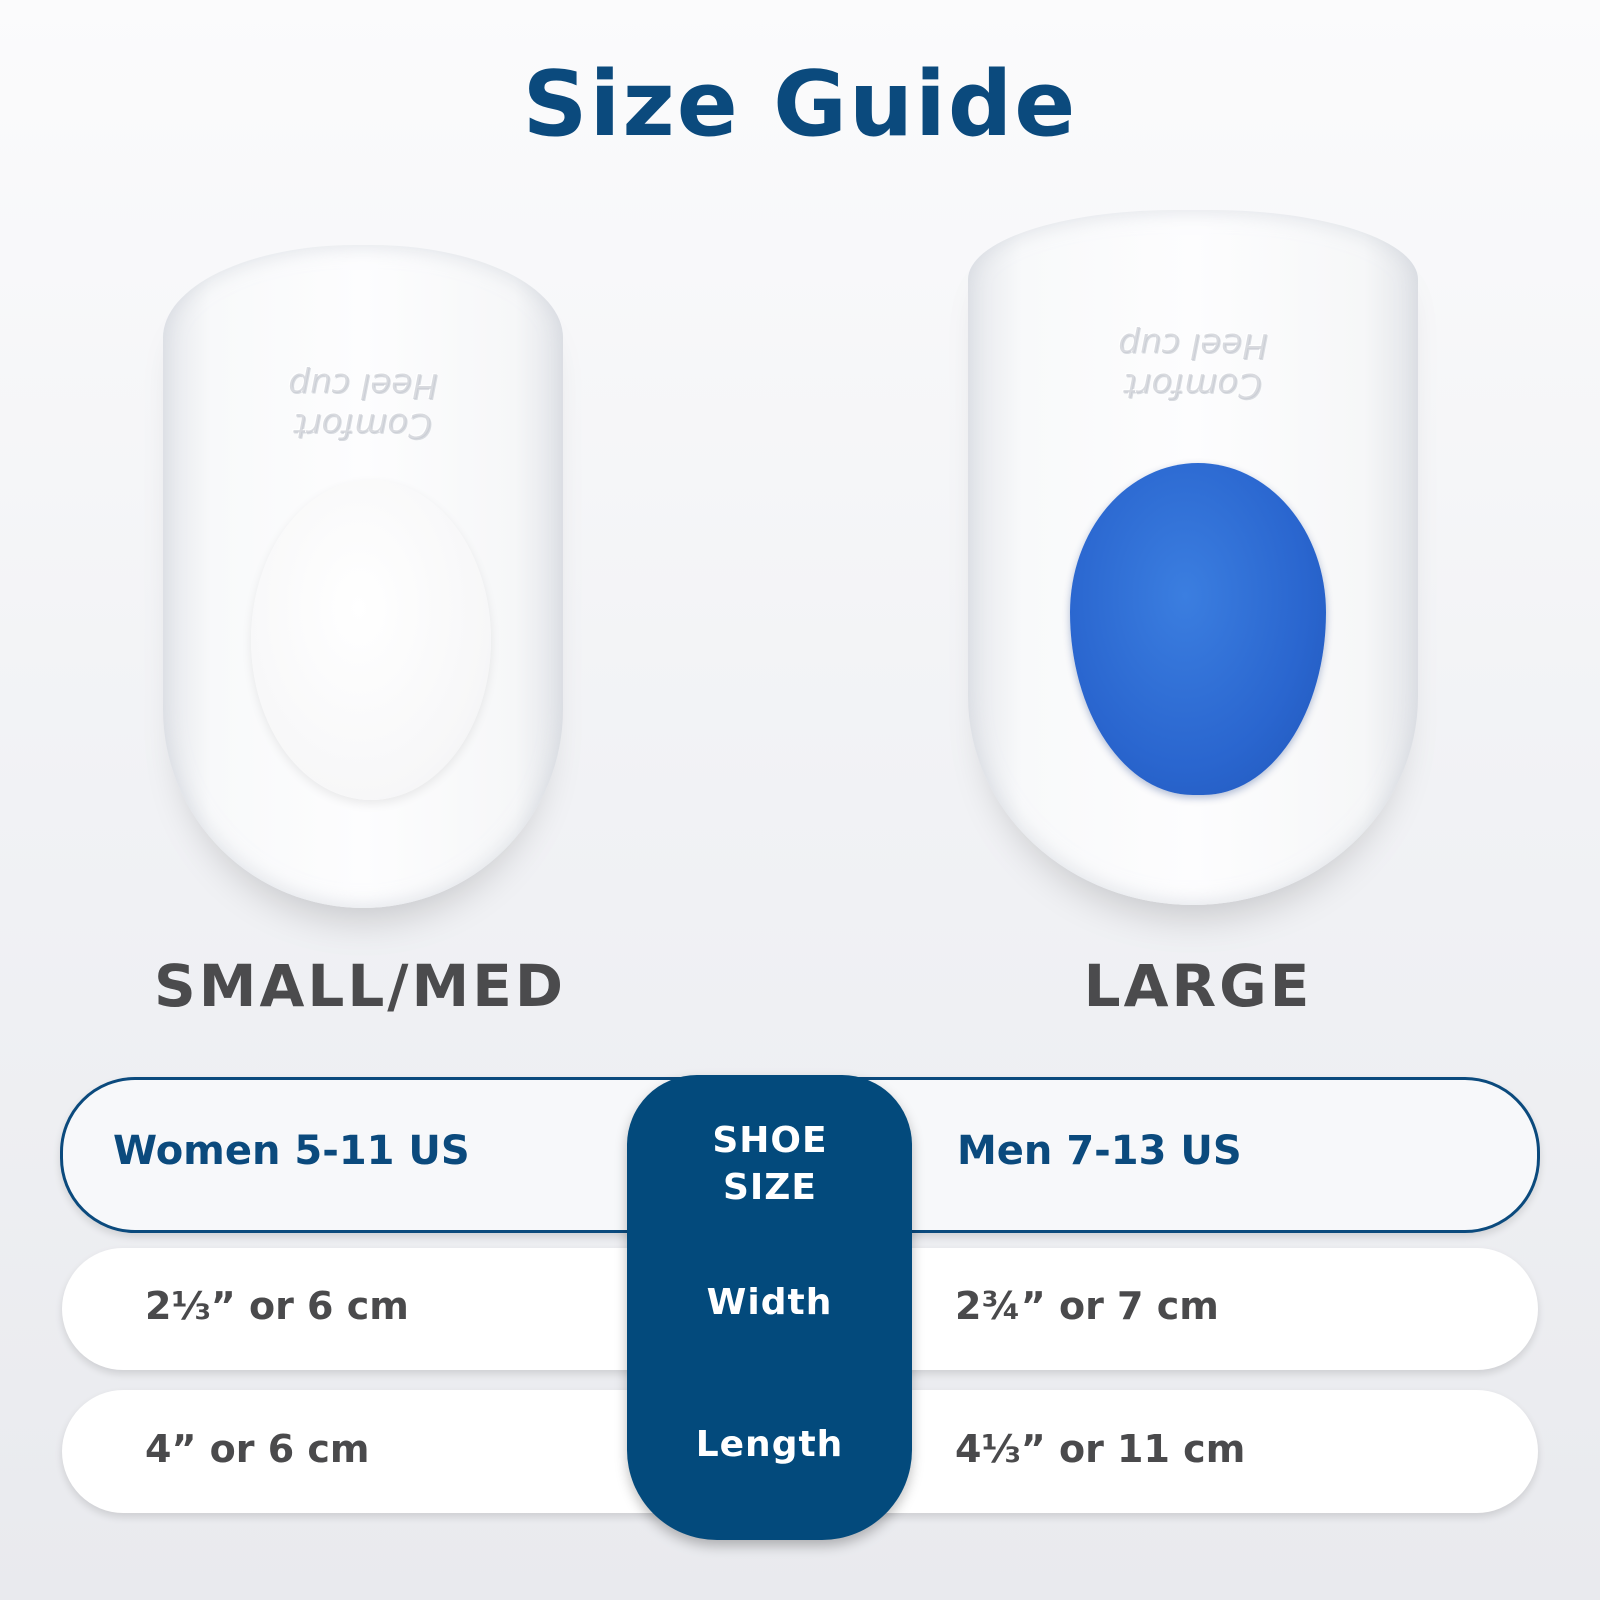 The width and height of the screenshot is (1600, 1600). Describe the element at coordinates (1099, 1151) in the screenshot. I see `shoe-size-men: Men 7-13 US` at that location.